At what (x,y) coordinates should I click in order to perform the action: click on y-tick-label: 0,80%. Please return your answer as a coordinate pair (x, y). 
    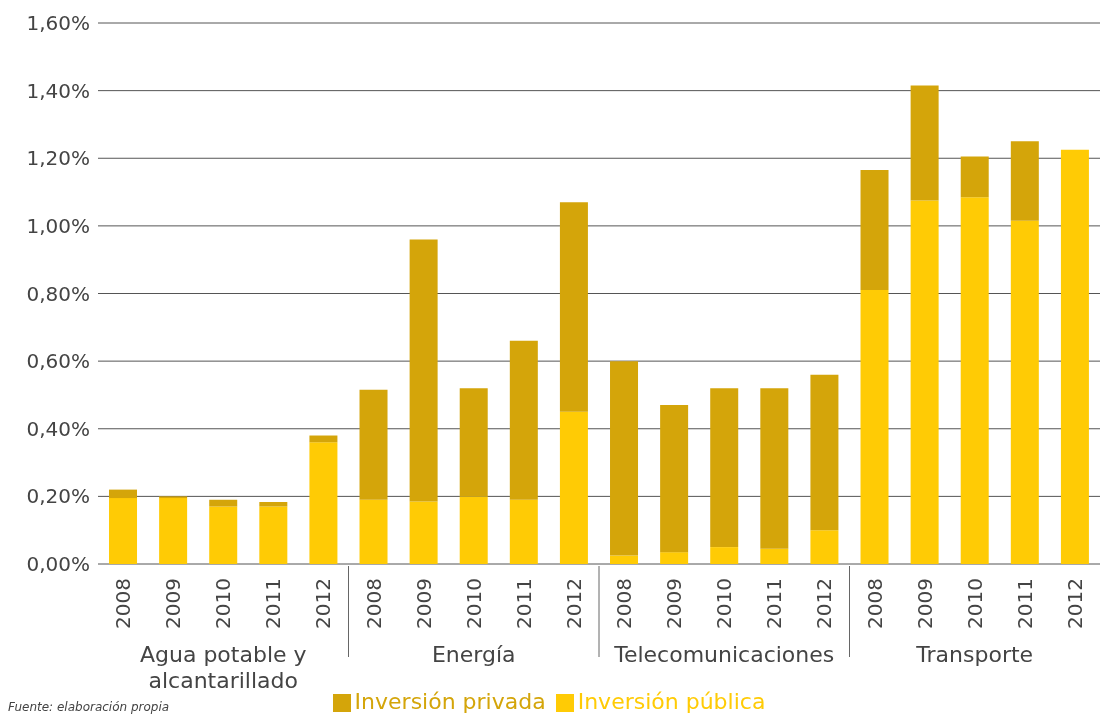
    Looking at the image, I should click on (58, 293).